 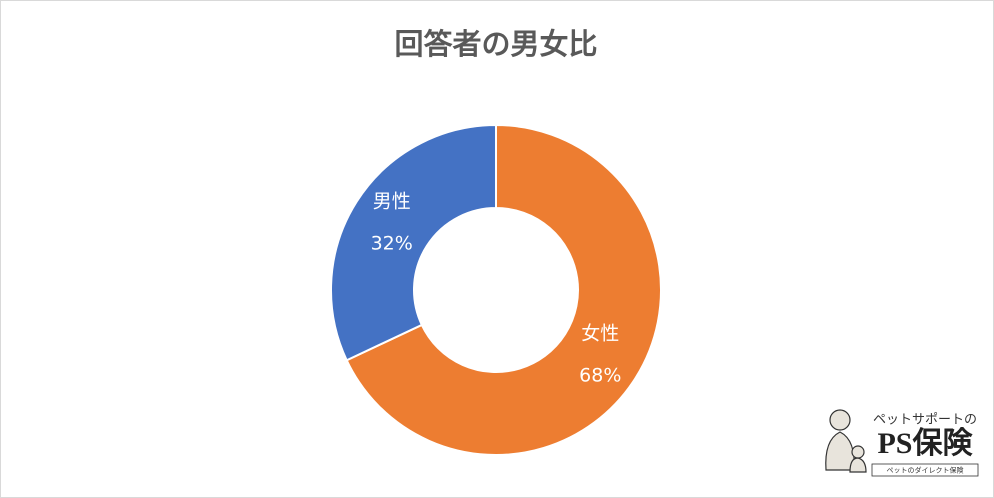 What do you see at coordinates (392, 243) in the screenshot?
I see `value-label: 32%` at bounding box center [392, 243].